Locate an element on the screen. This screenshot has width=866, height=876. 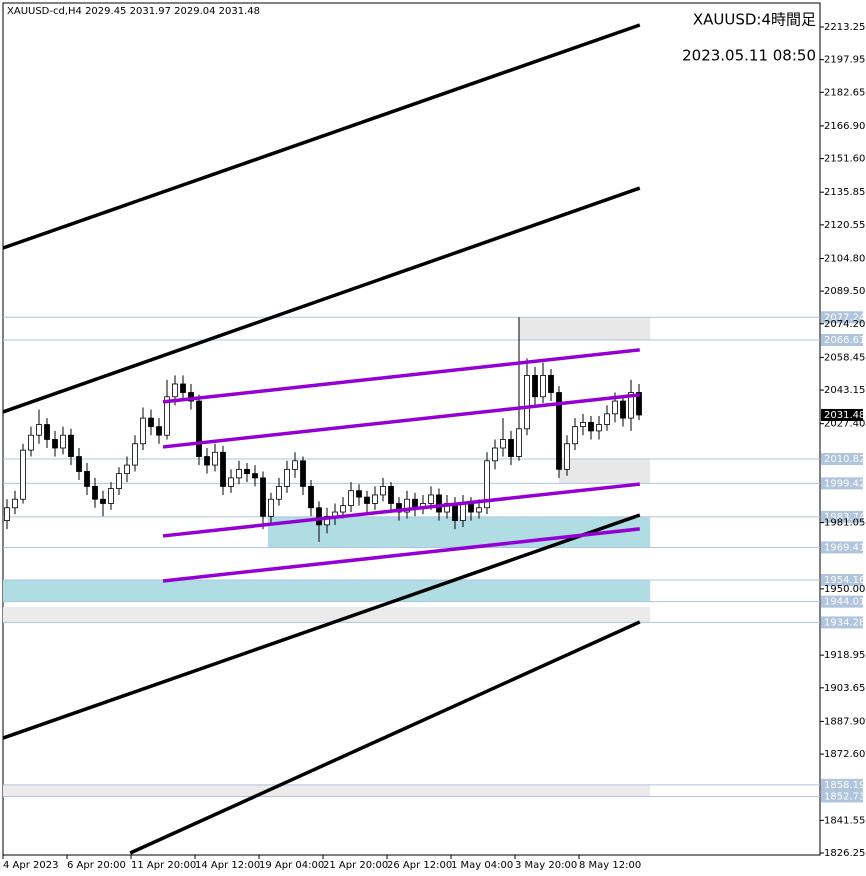
y-tick-label: 2213.25 is located at coordinates (844, 27).